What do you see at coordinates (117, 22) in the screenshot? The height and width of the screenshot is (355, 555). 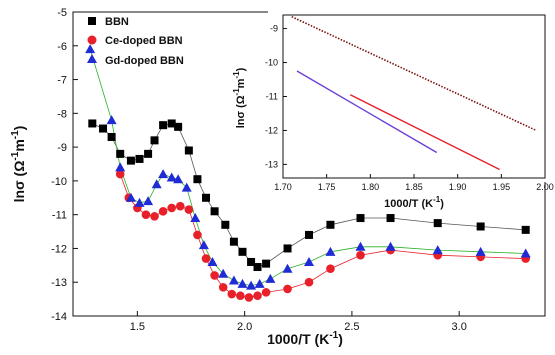 I see `legend-label-bbn: BBN` at bounding box center [117, 22].